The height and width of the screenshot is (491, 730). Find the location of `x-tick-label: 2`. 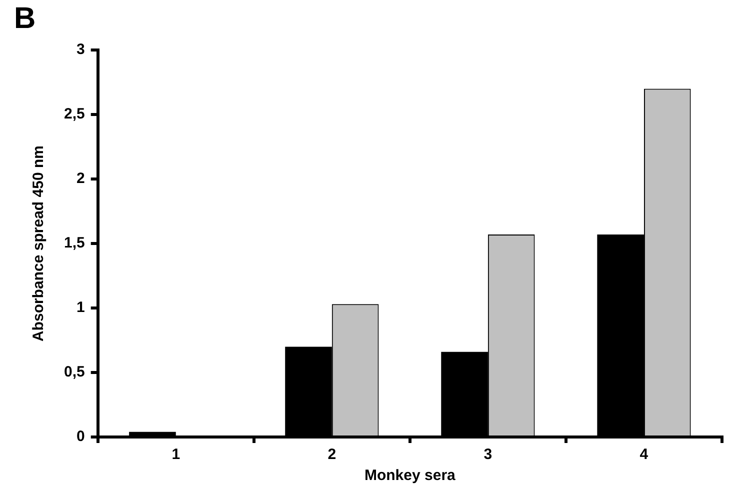

x-tick-label: 2 is located at coordinates (332, 455).